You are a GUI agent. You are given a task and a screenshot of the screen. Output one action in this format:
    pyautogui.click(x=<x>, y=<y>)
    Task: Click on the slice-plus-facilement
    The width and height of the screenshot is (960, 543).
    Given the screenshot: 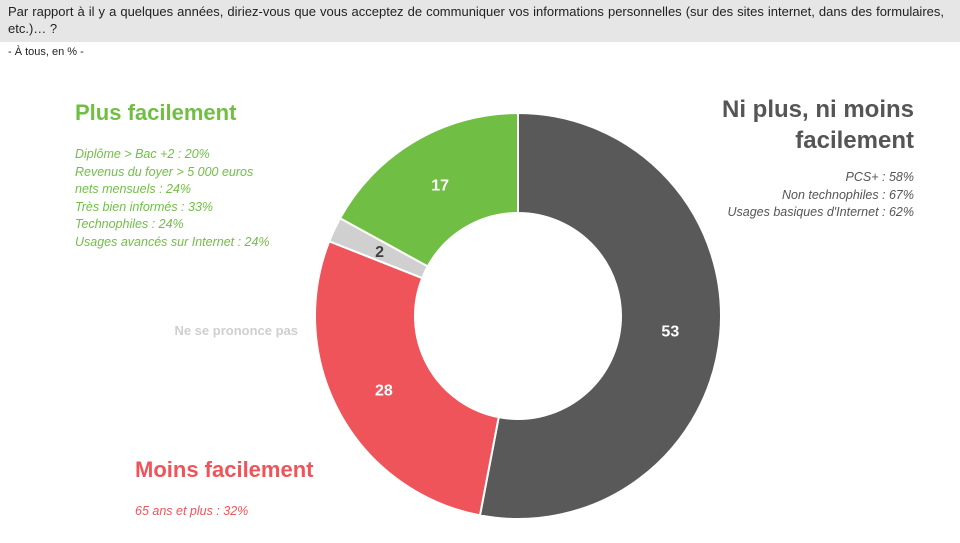 What is the action you would take?
    pyautogui.click(x=428, y=189)
    